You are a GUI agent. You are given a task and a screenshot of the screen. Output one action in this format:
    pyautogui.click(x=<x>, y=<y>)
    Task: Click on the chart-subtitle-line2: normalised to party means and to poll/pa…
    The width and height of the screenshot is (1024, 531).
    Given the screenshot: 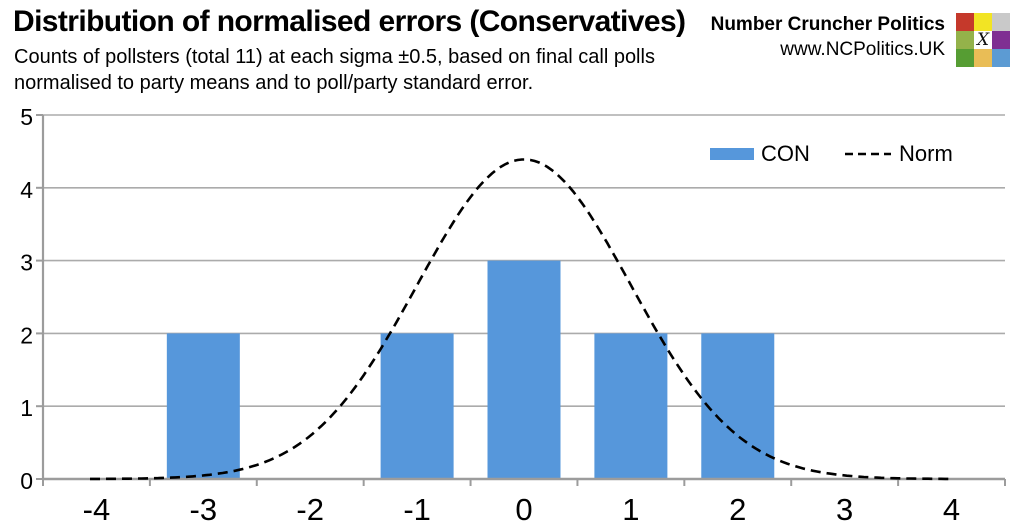 What is the action you would take?
    pyautogui.click(x=274, y=83)
    